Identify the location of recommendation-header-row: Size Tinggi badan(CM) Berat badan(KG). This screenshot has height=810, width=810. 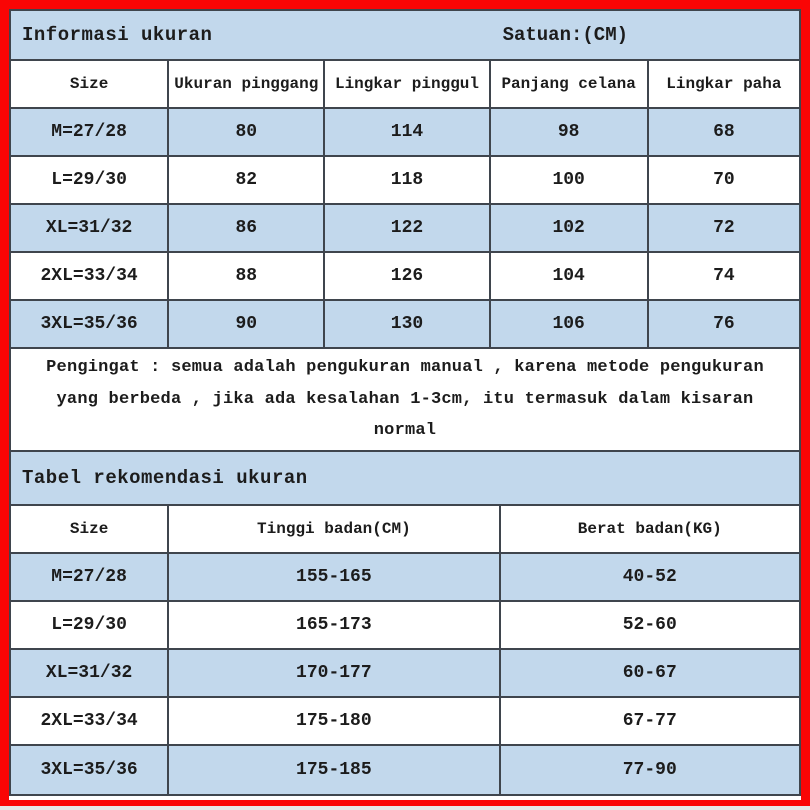
(405, 530).